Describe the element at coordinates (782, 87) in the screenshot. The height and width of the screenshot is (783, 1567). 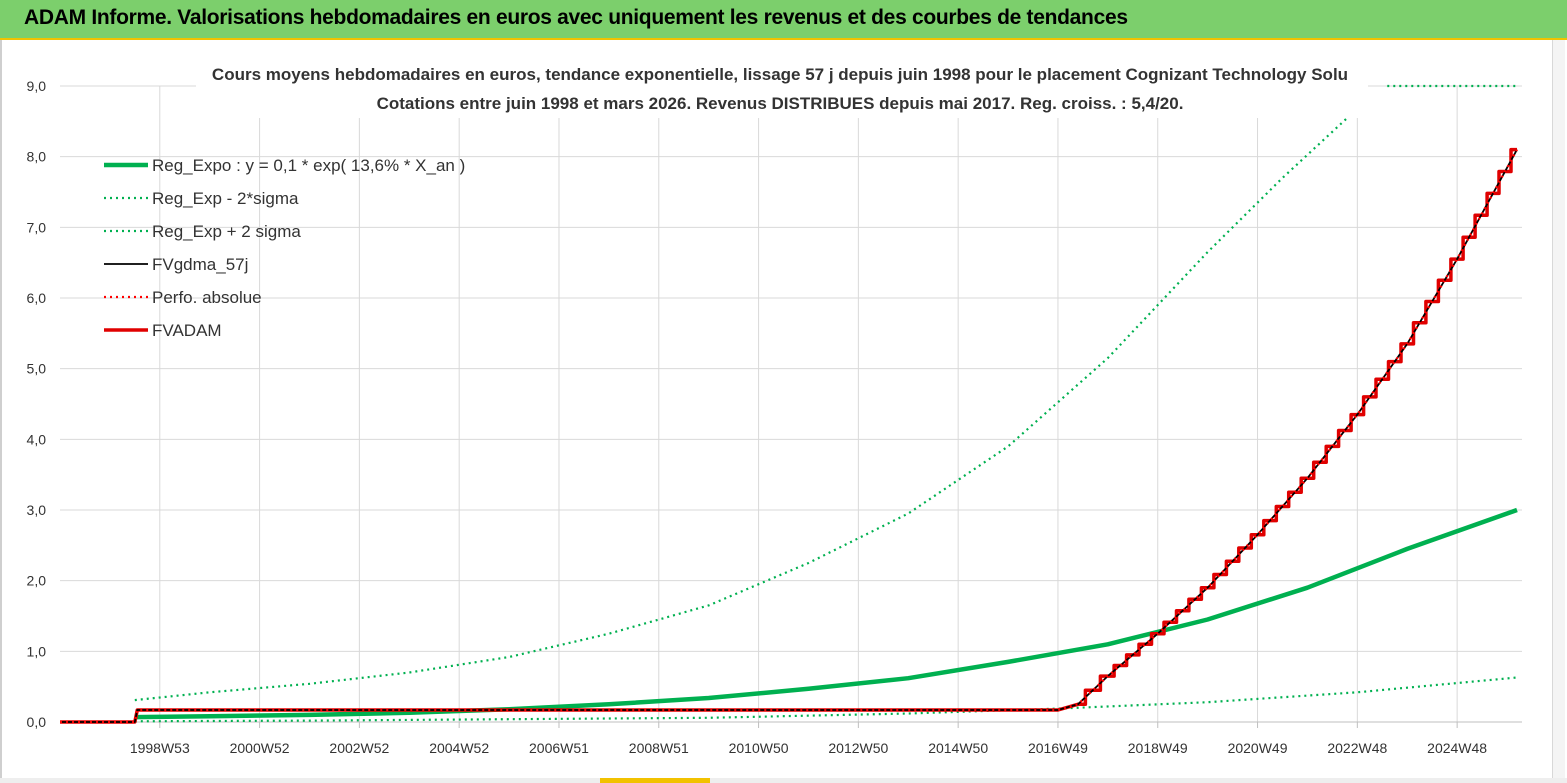
I see `title-background` at that location.